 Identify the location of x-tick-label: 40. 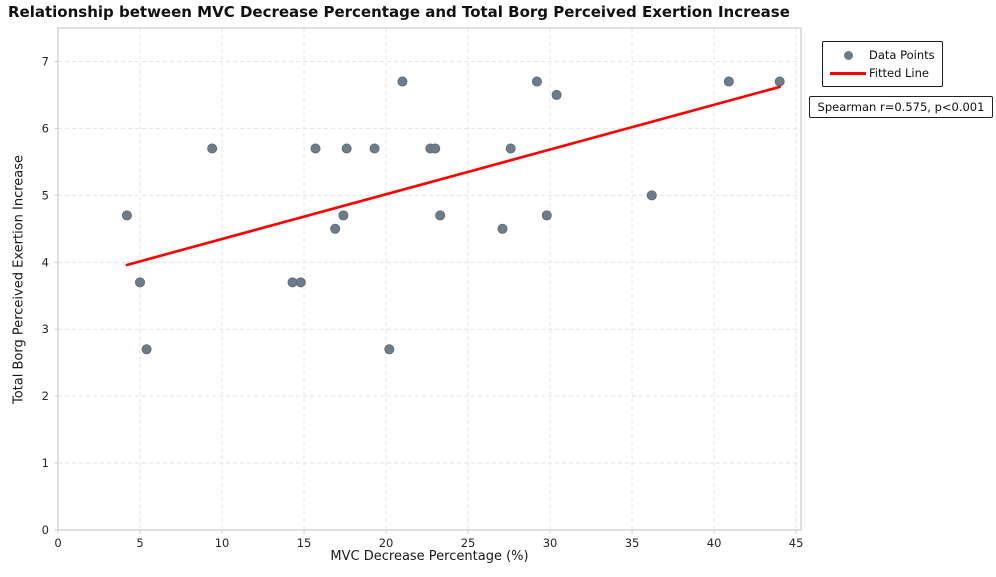
(714, 543).